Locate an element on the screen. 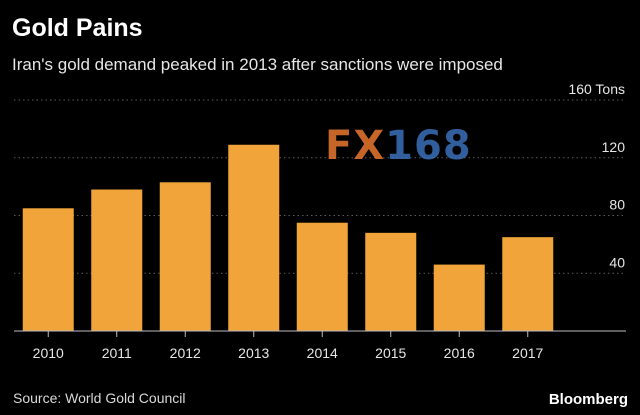 The width and height of the screenshot is (640, 415). x-axis-labels: 2010 2011 2012 2013 2014 2015 2016 2017 is located at coordinates (288, 346).